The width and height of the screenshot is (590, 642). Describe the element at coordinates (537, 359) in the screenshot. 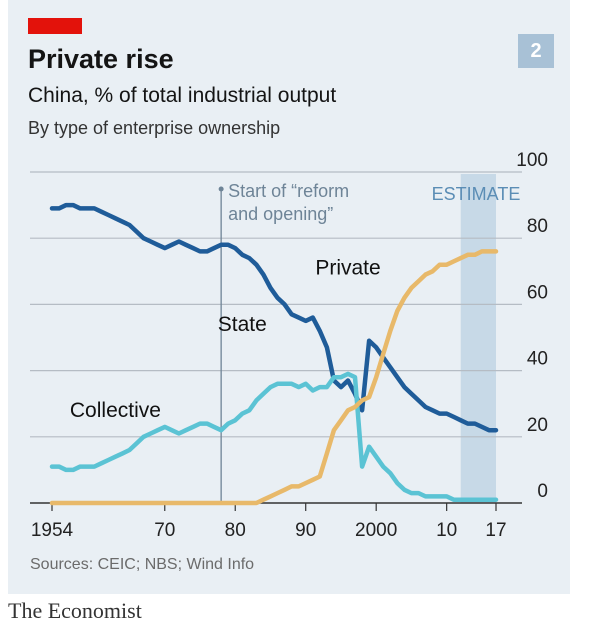

I see `y-tick-label-40: 40` at that location.